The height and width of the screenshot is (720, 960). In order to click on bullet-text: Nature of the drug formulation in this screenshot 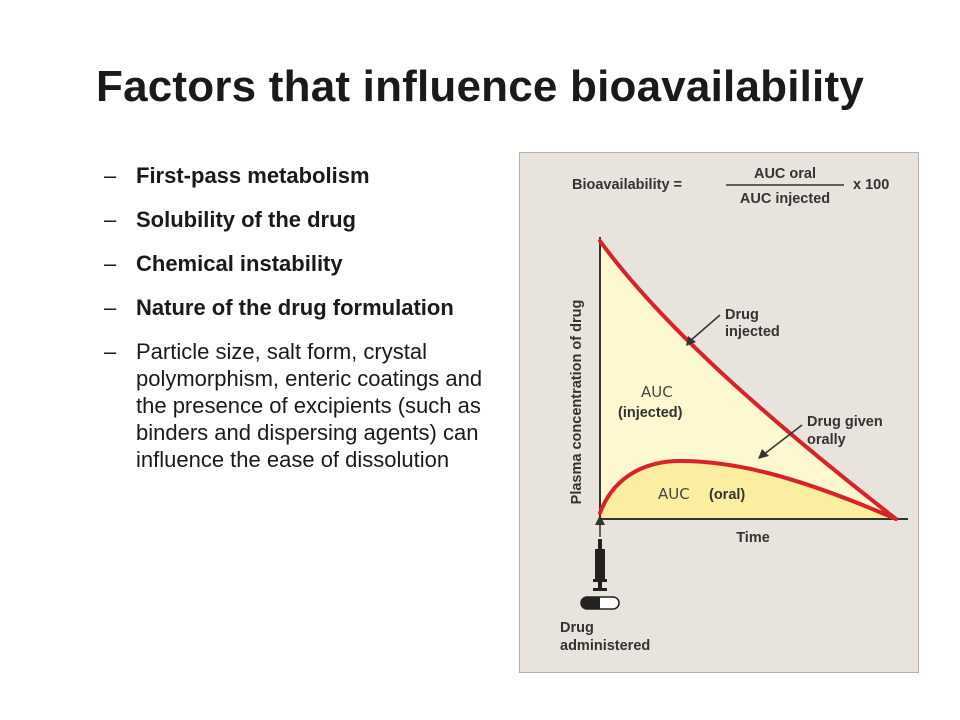, I will do `click(295, 307)`.